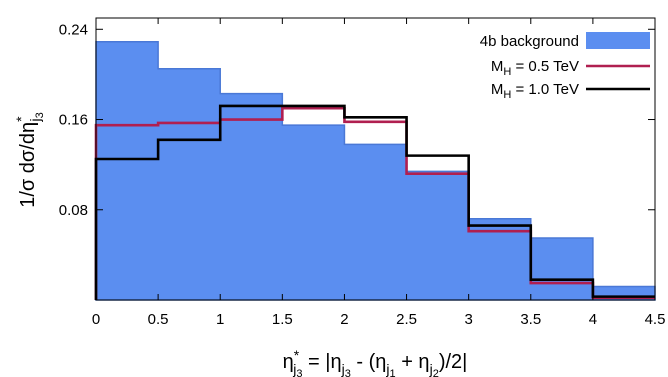 Image resolution: width=668 pixels, height=377 pixels. What do you see at coordinates (96, 319) in the screenshot?
I see `x-tick-label: 0` at bounding box center [96, 319].